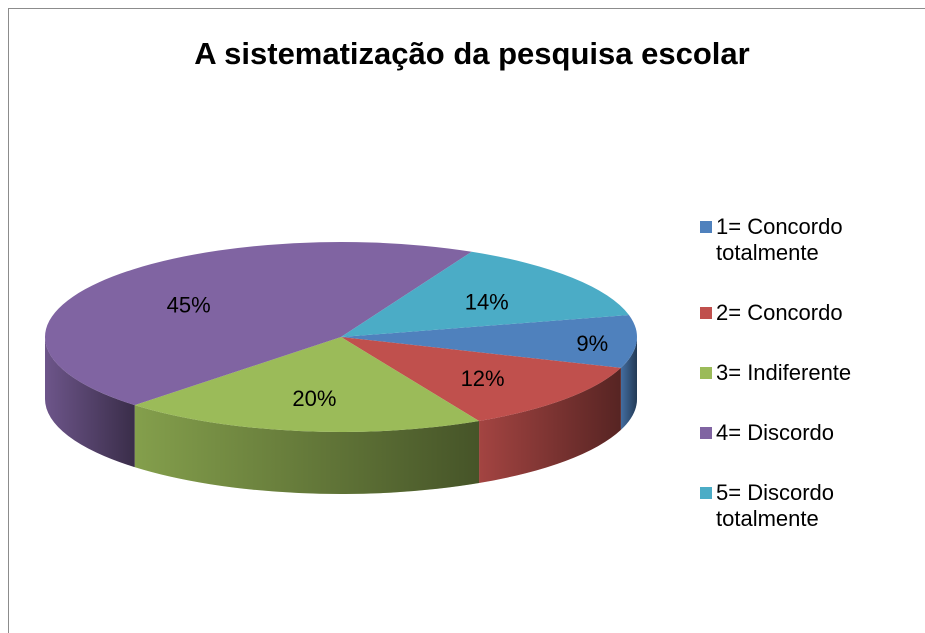 This screenshot has width=925, height=633. I want to click on legend-entry: 1= Concordo totalmente, so click(800, 240).